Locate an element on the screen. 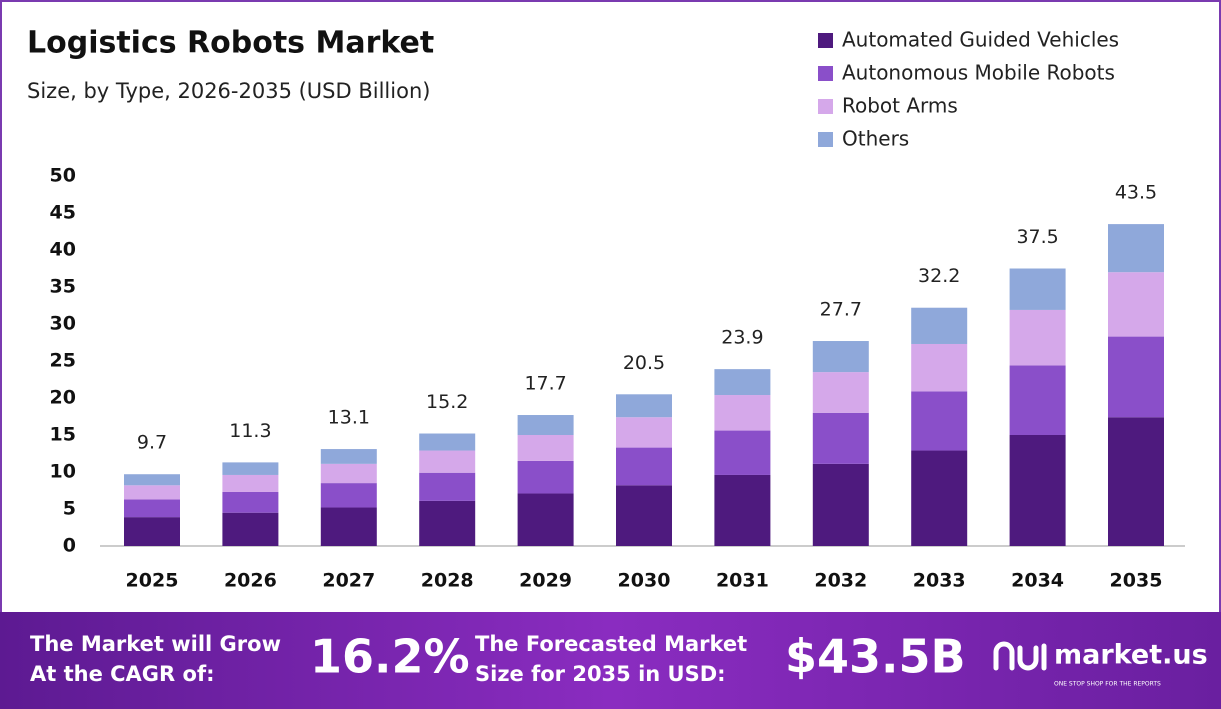  x-tick-label: 2025 is located at coordinates (152, 581).